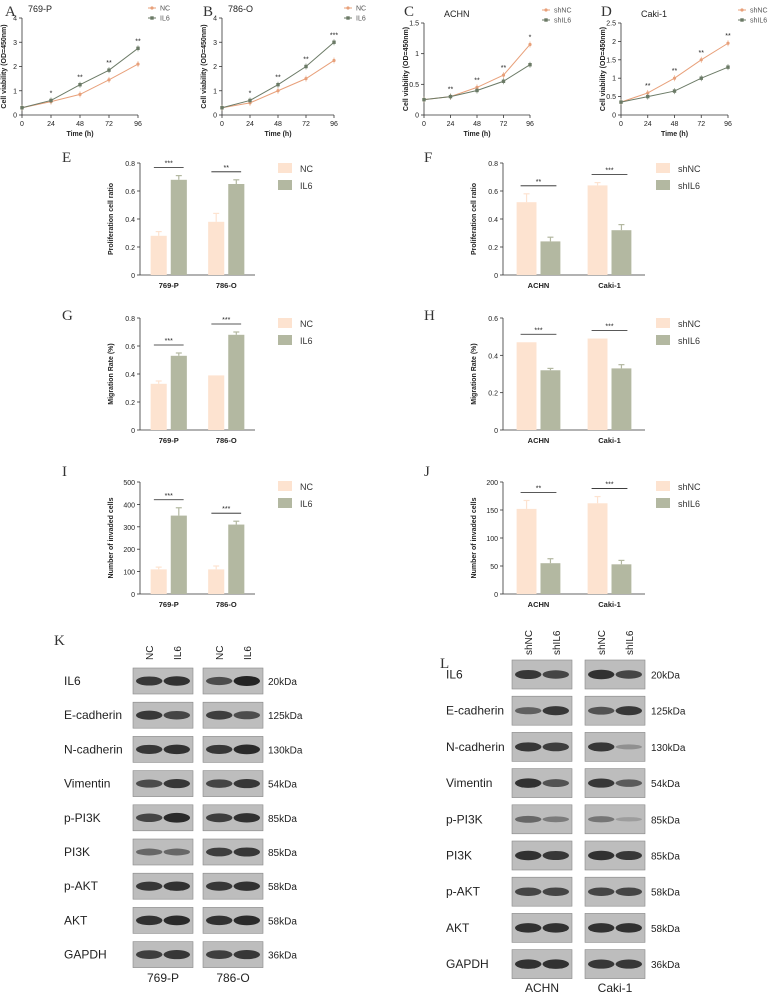 Image resolution: width=770 pixels, height=992 pixels. What do you see at coordinates (130, 248) in the screenshot?
I see `y-tick-label: 0.2` at bounding box center [130, 248].